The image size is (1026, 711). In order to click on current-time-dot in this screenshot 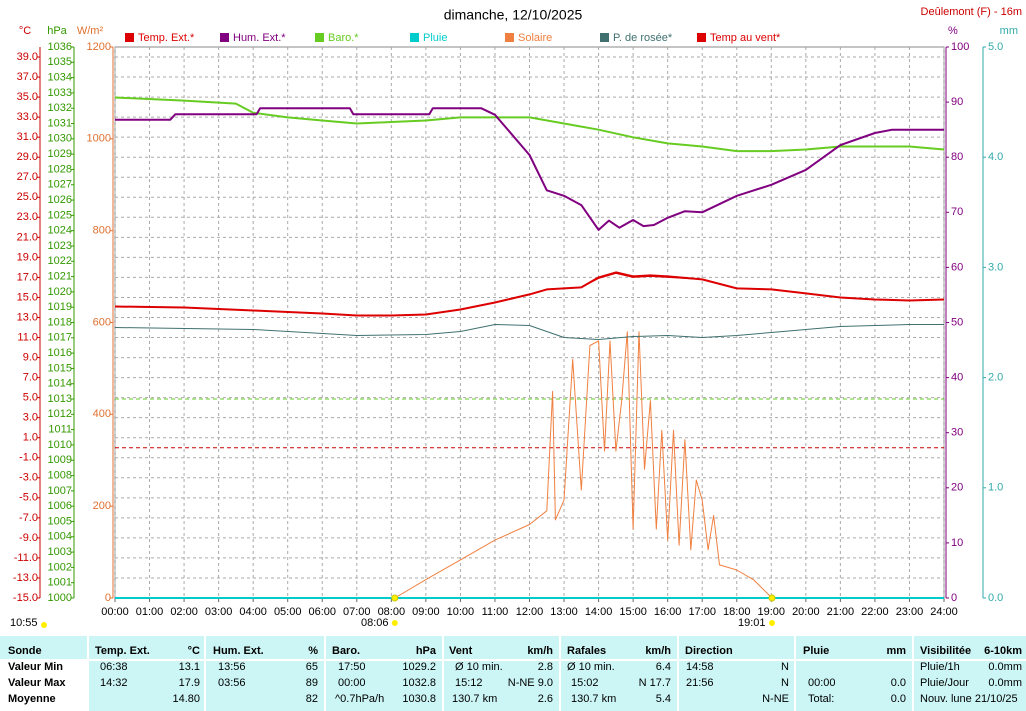, I will do `click(44, 625)`.